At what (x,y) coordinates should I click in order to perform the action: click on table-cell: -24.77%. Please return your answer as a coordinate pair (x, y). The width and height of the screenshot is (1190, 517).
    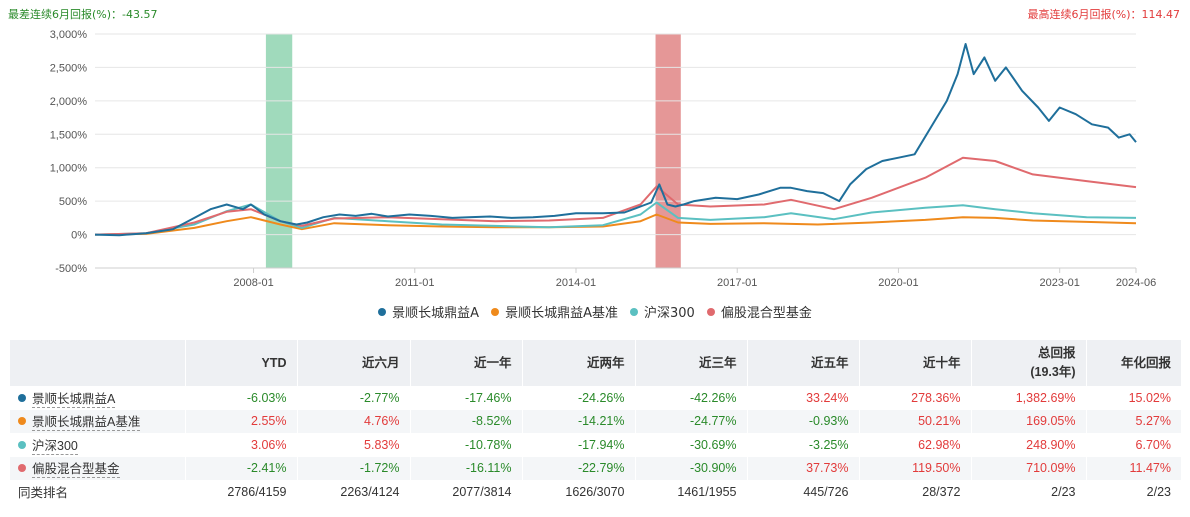
    Looking at the image, I should click on (691, 421).